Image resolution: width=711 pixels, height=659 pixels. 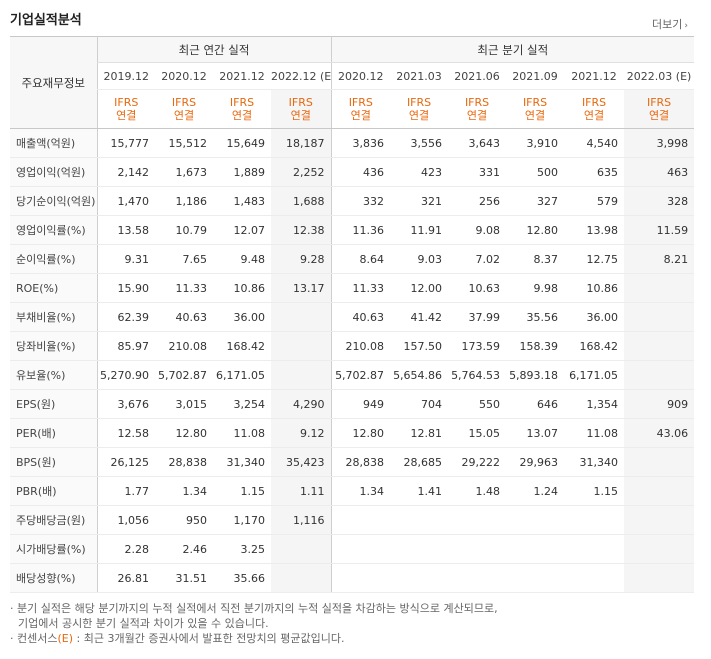 What do you see at coordinates (594, 201) in the screenshot?
I see `table-cell: 579` at bounding box center [594, 201].